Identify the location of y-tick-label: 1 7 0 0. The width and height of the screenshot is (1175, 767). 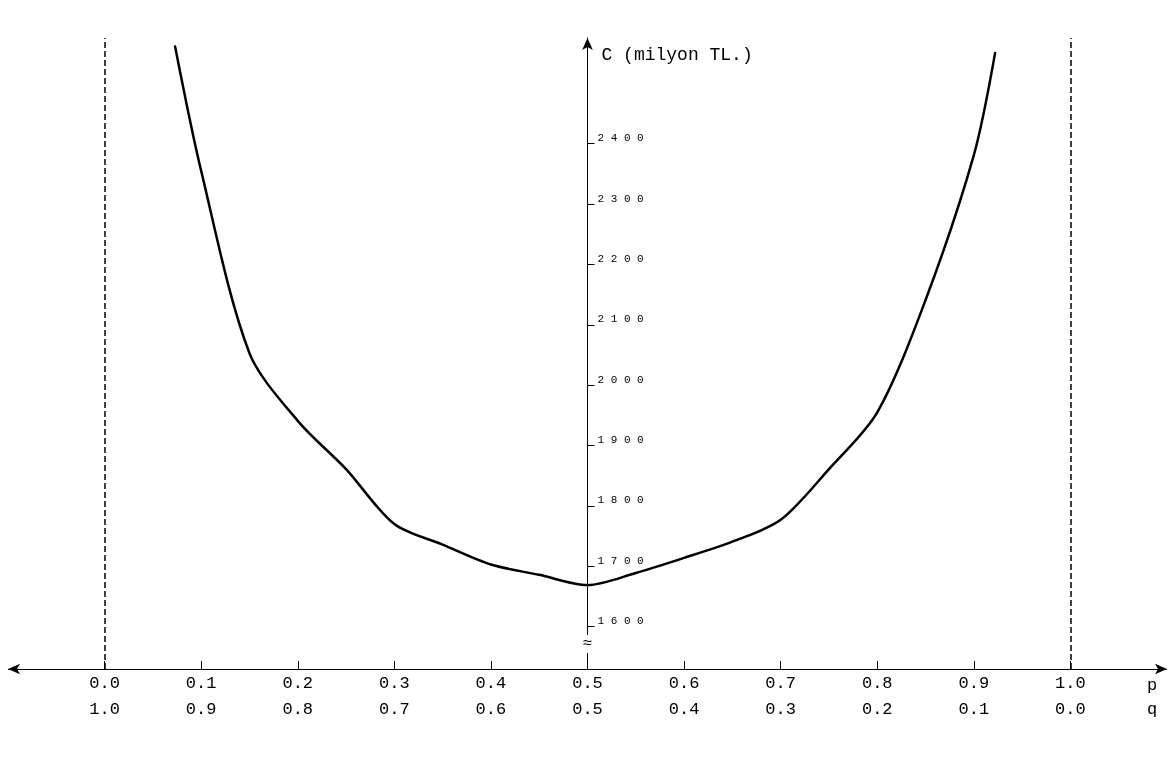
(620, 560).